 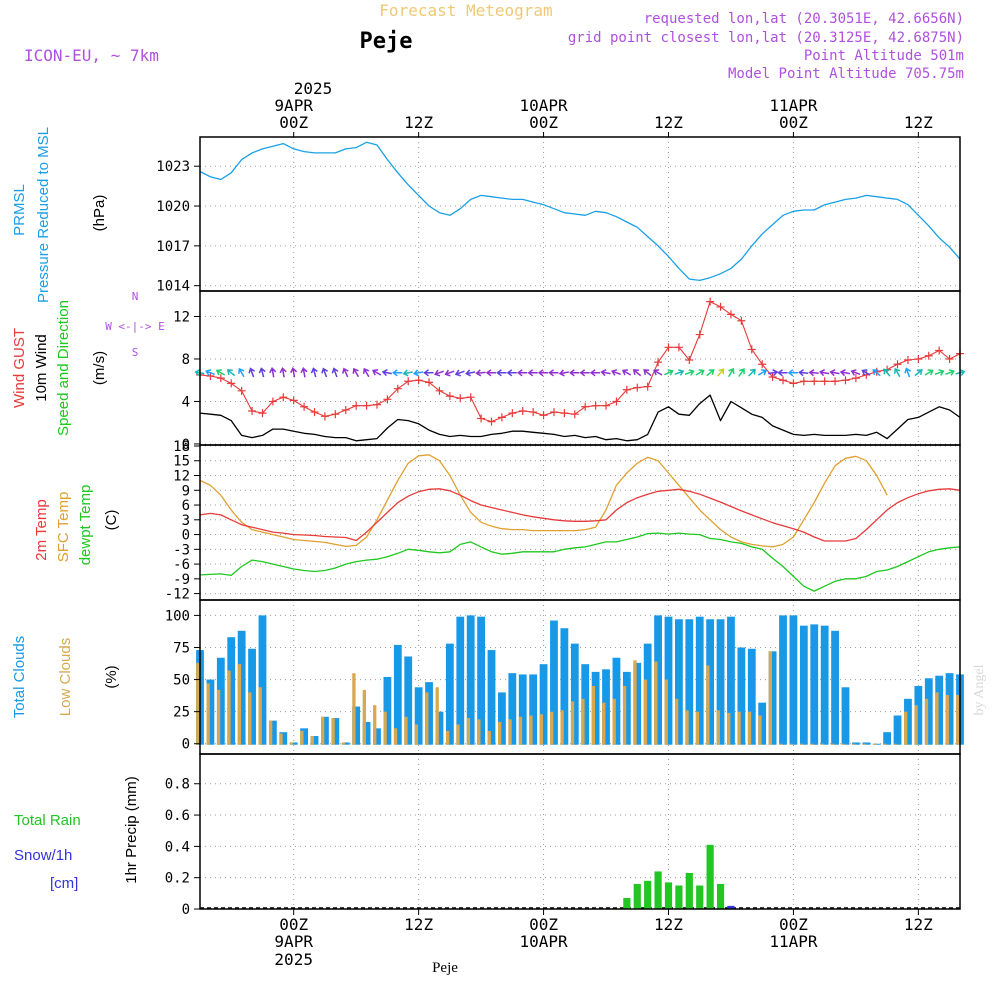 What do you see at coordinates (181, 462) in the screenshot?
I see `temp-tick-label: 15` at bounding box center [181, 462].